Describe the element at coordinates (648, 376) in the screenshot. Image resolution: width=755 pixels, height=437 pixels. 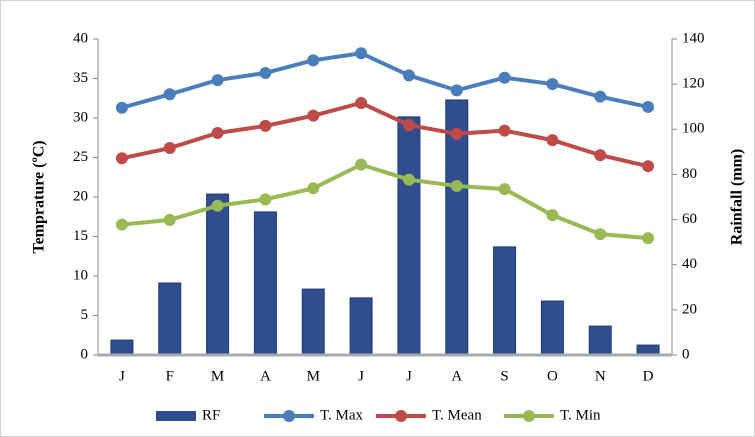
I see `x-tick-label: D` at that location.